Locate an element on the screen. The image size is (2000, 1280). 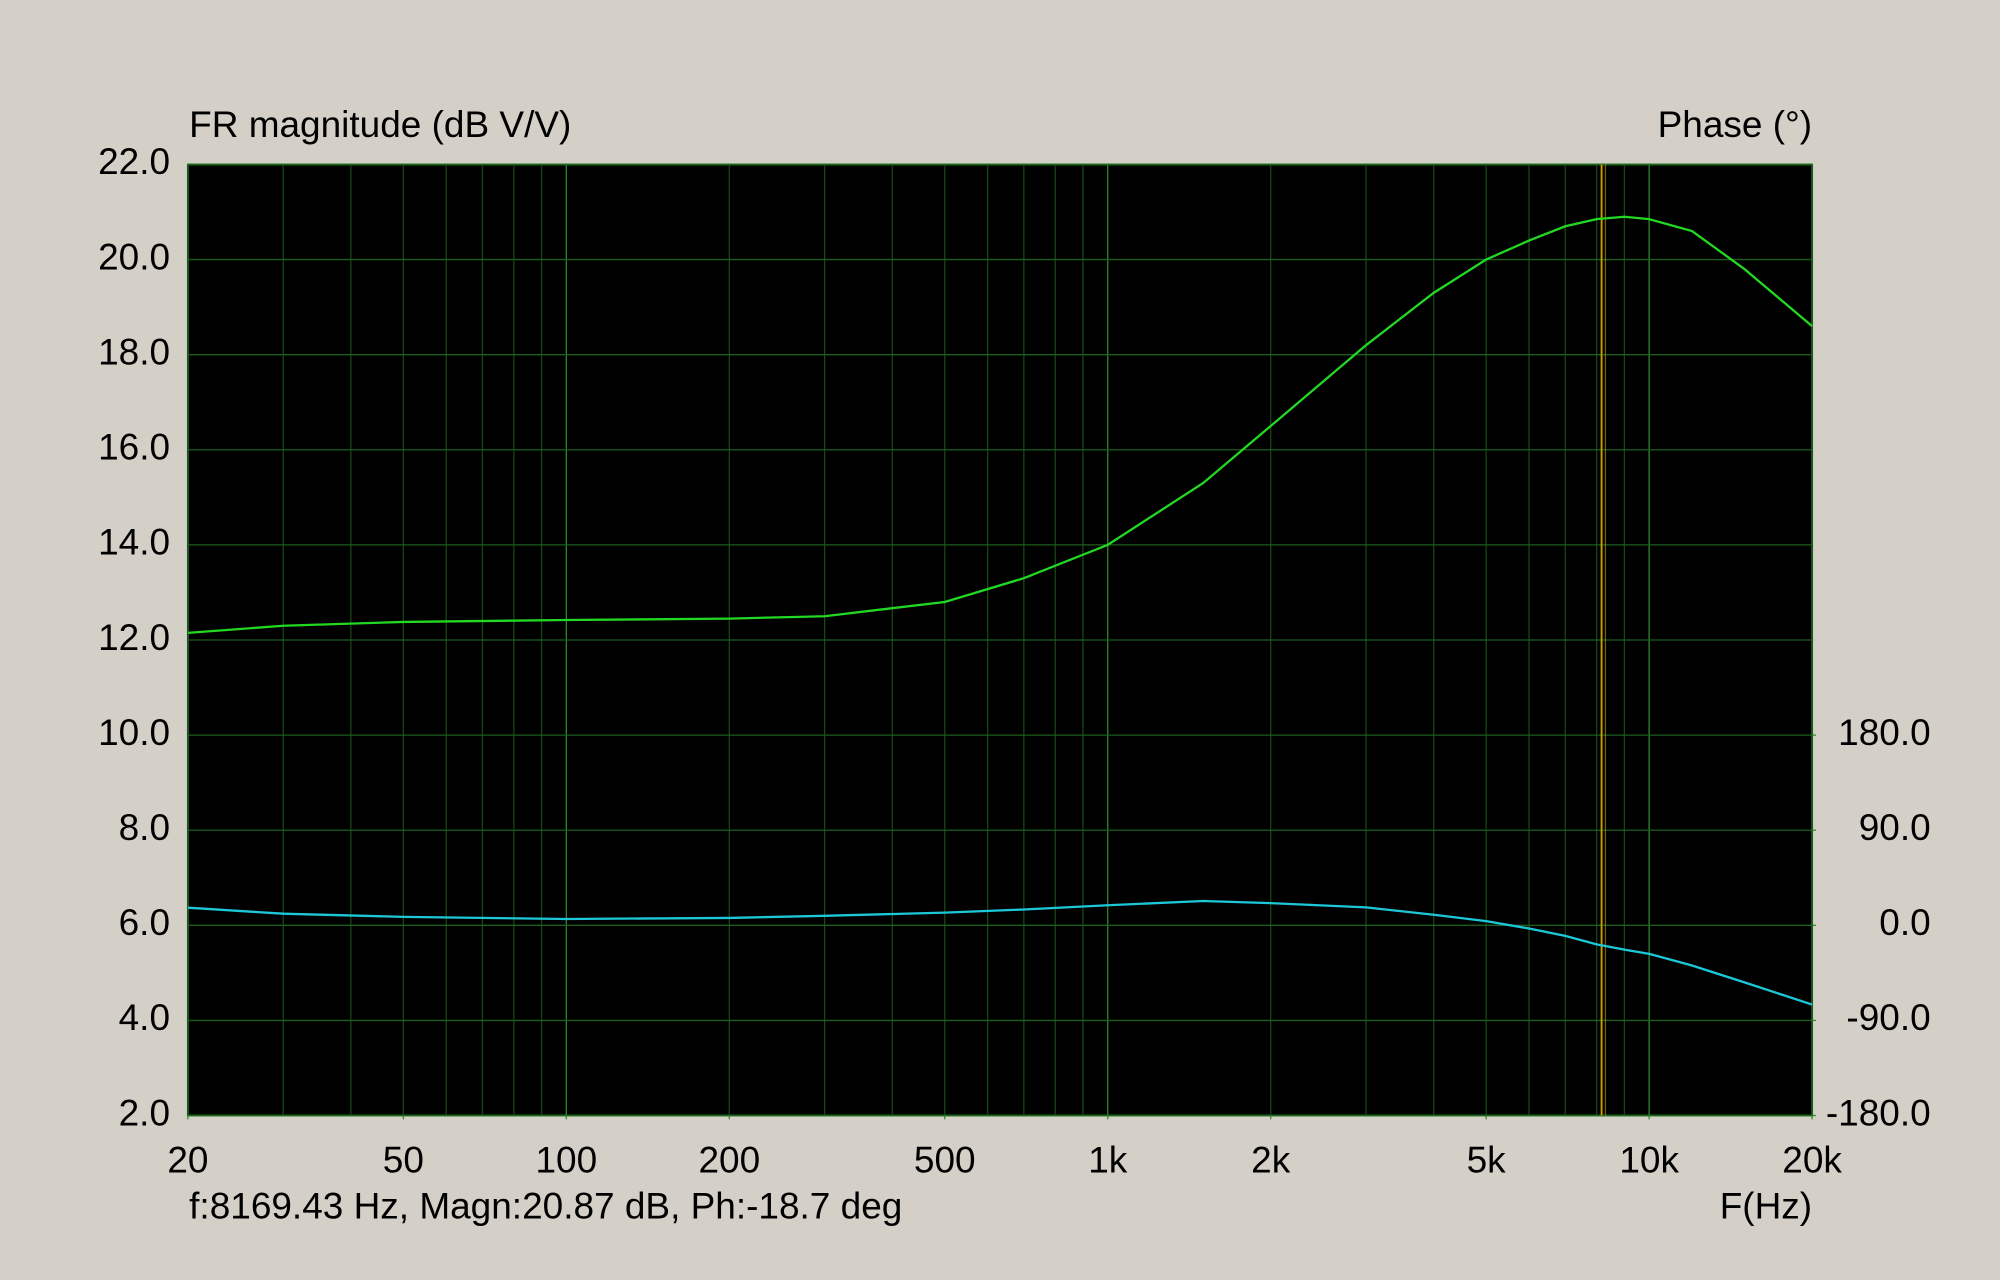
x-tick-label: 50 is located at coordinates (403, 1159).